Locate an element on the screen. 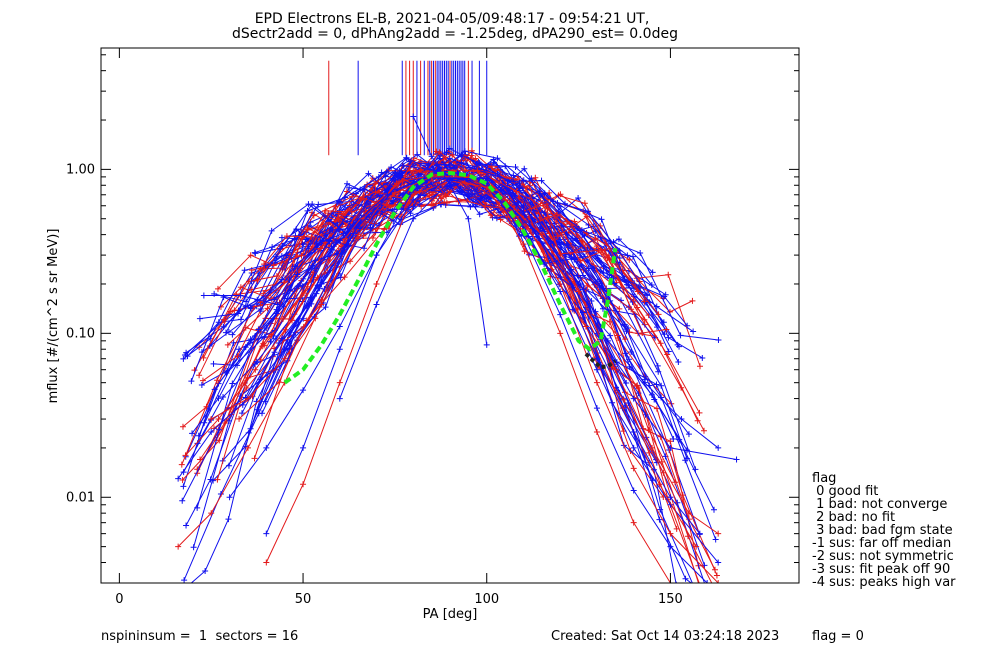 The height and width of the screenshot is (650, 1000). y-tick-label: 0.01 is located at coordinates (80, 497).